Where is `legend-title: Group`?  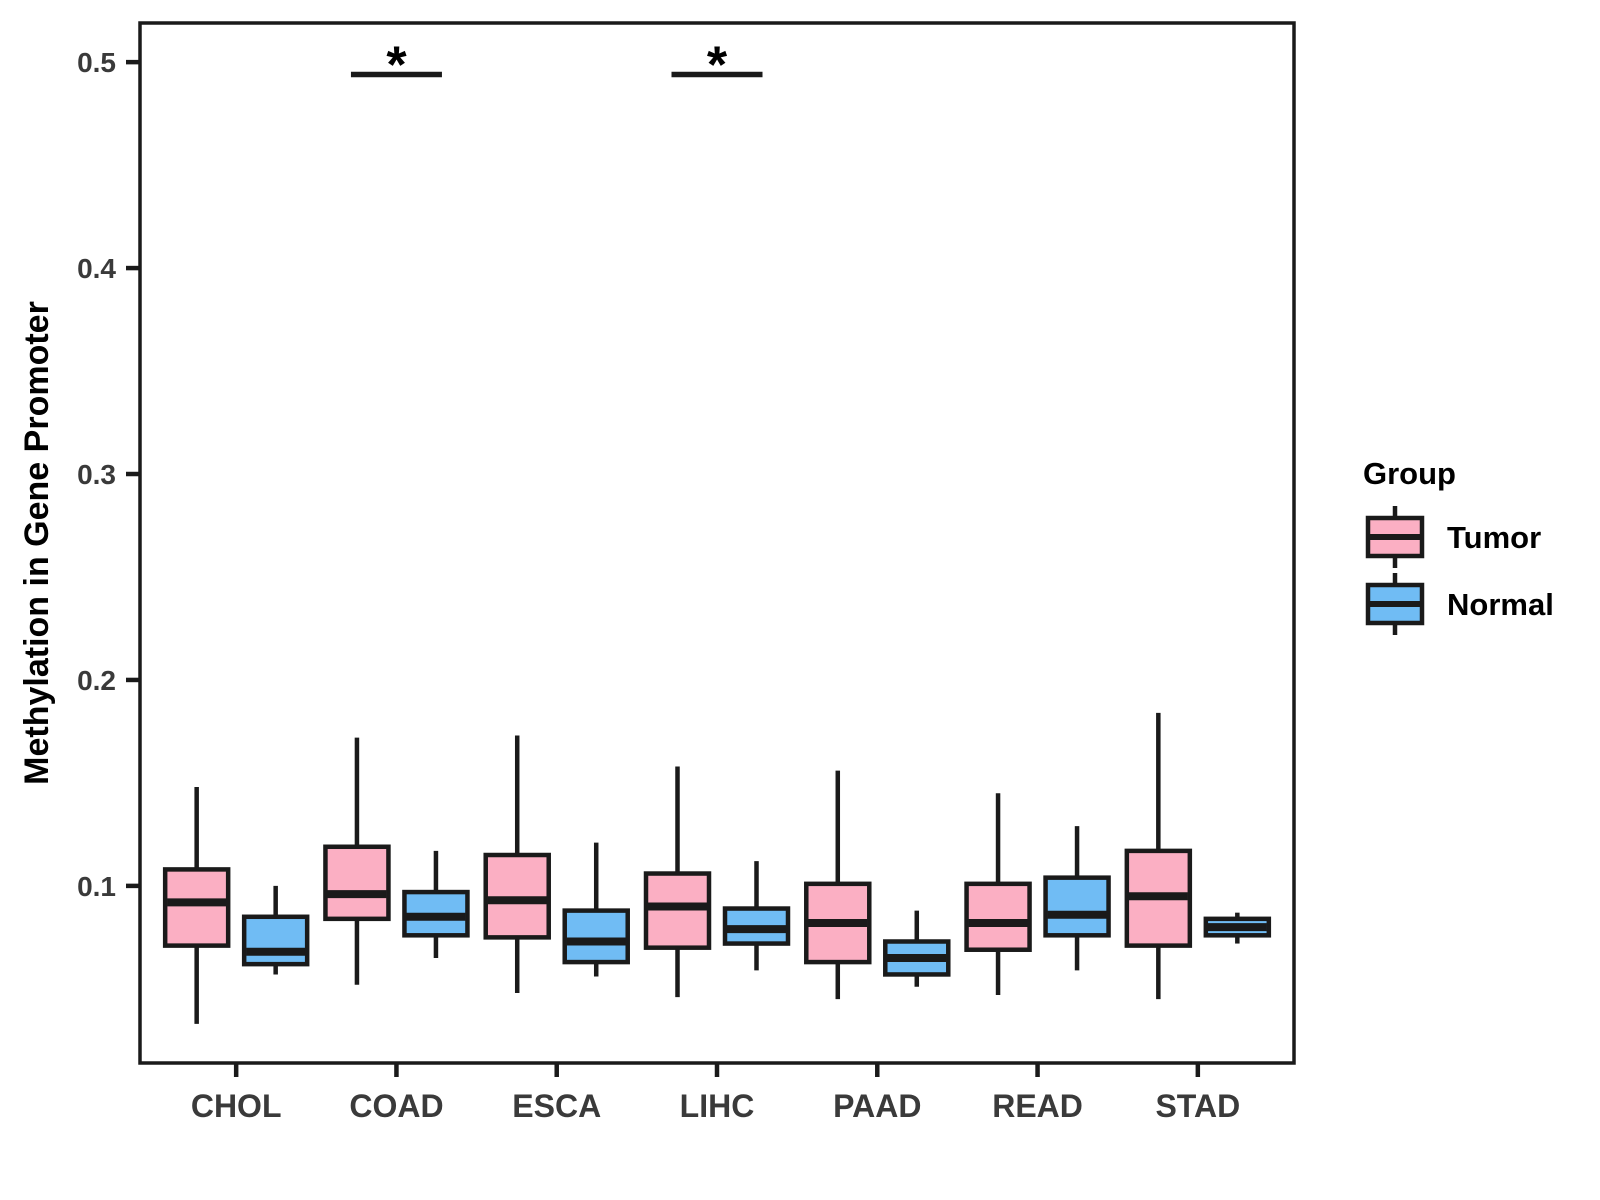 legend-title: Group is located at coordinates (1409, 473).